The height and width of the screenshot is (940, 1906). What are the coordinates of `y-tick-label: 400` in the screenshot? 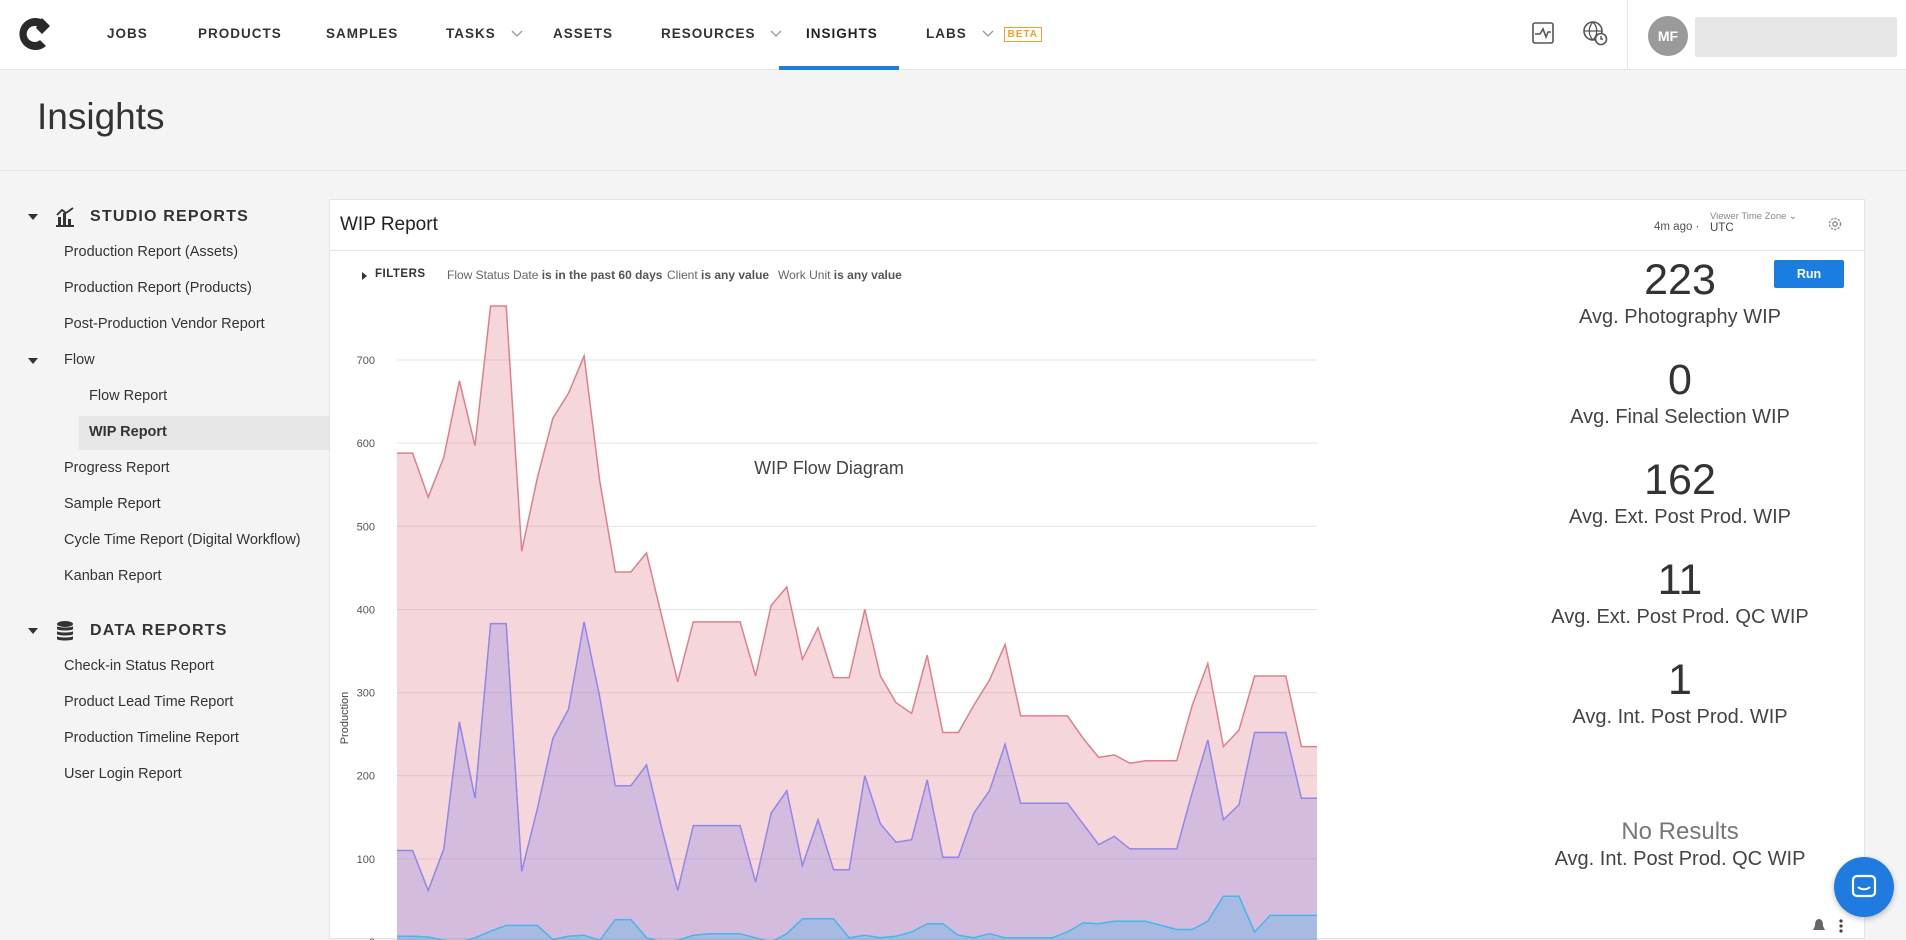 It's located at (366, 610).